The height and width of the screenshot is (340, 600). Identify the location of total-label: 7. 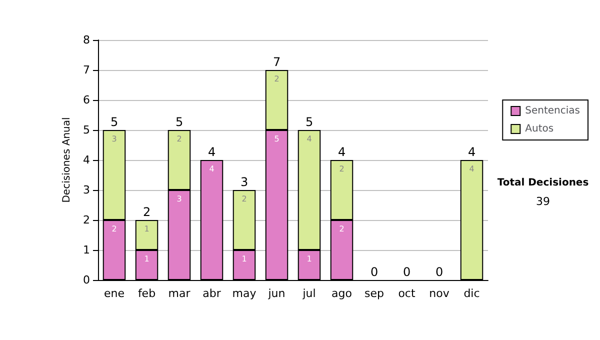
(276, 62).